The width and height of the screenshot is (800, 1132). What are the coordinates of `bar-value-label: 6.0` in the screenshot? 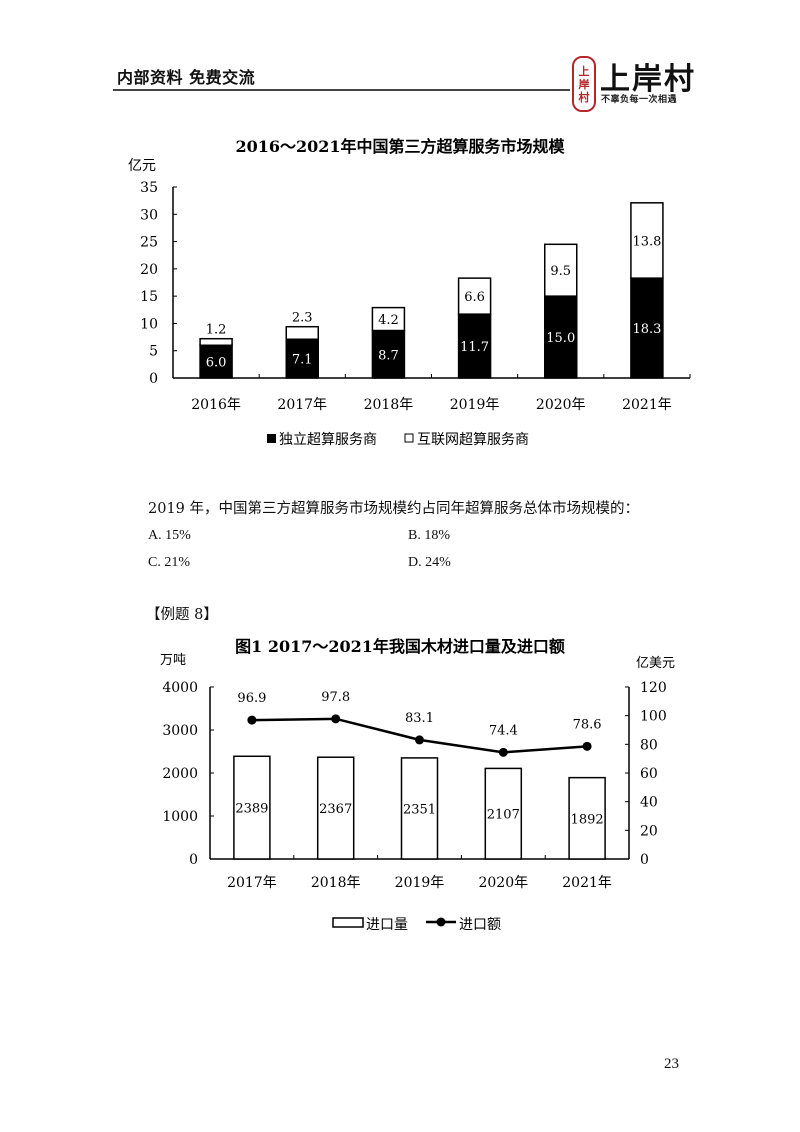 It's located at (216, 363).